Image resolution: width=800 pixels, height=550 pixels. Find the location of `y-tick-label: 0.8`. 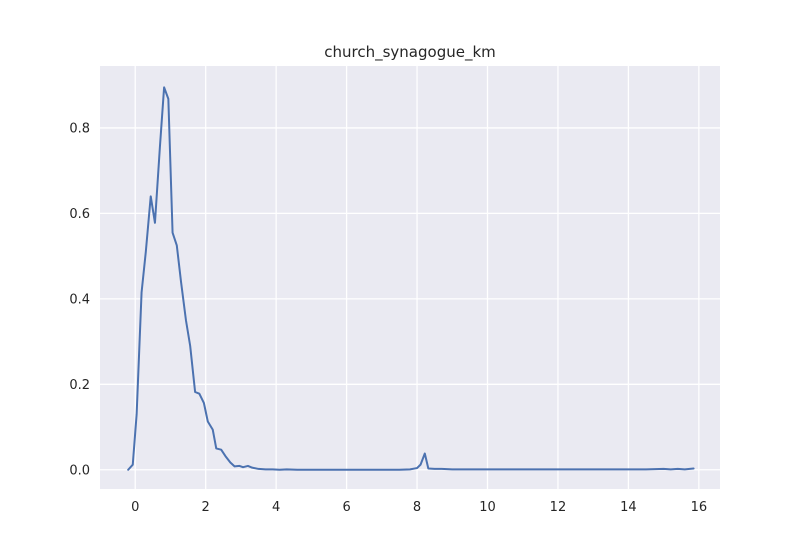

y-tick-label: 0.8 is located at coordinates (79, 128).